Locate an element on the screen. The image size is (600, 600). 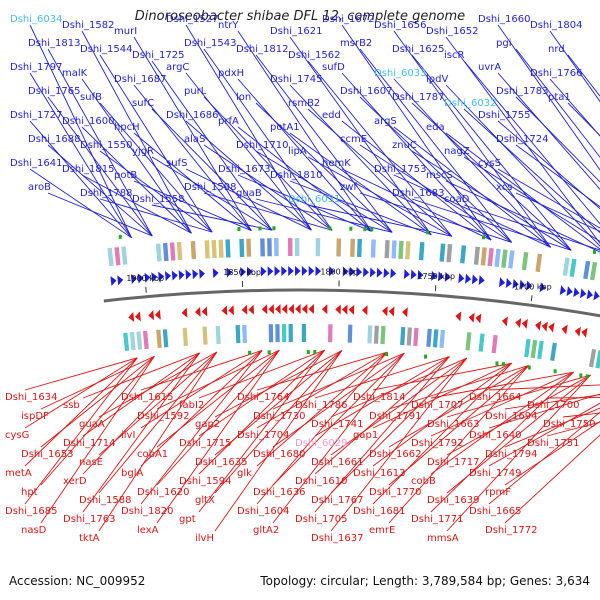
reverse-gene-label: cobB is located at coordinates (423, 481).